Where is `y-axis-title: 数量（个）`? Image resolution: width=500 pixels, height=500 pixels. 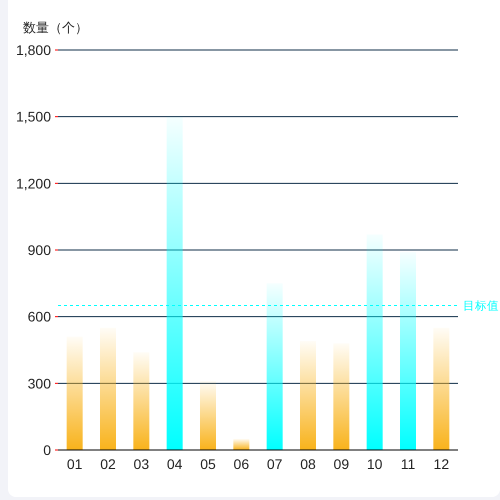 y-axis-title: 数量（个） is located at coordinates (55, 27).